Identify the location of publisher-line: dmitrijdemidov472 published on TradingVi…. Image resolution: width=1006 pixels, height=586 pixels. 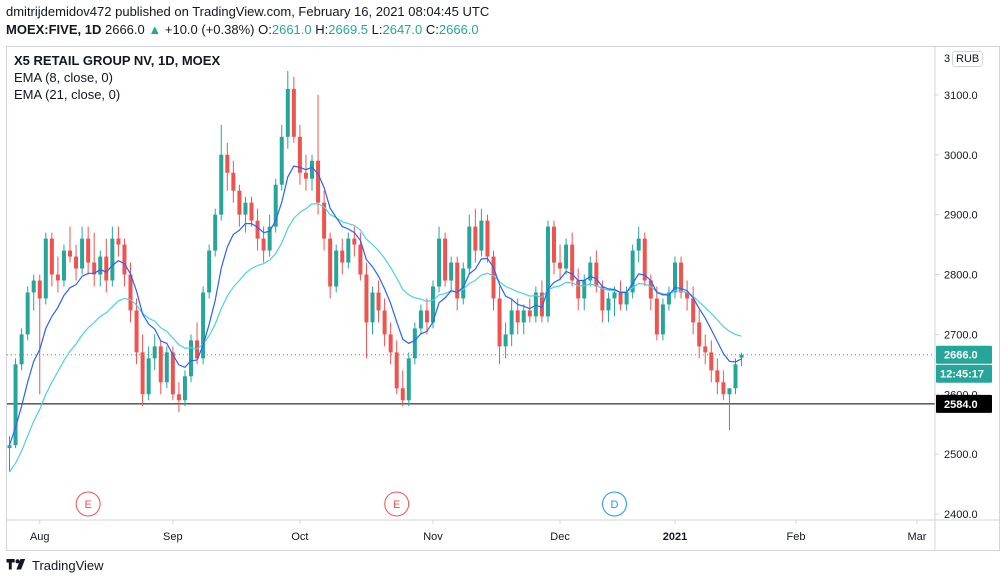
(248, 11).